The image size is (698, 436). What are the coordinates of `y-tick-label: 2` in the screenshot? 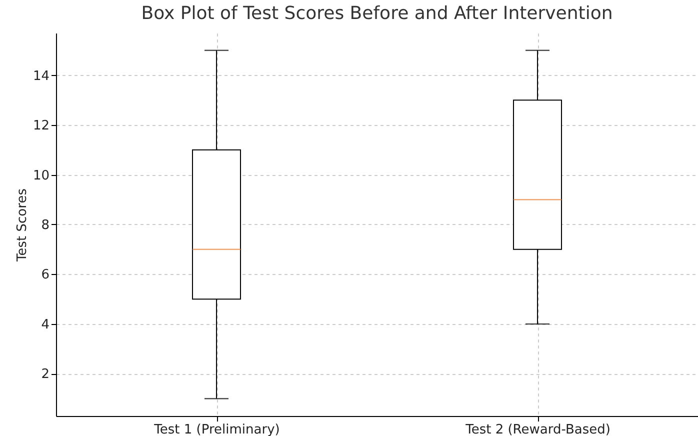 It's located at (45, 374).